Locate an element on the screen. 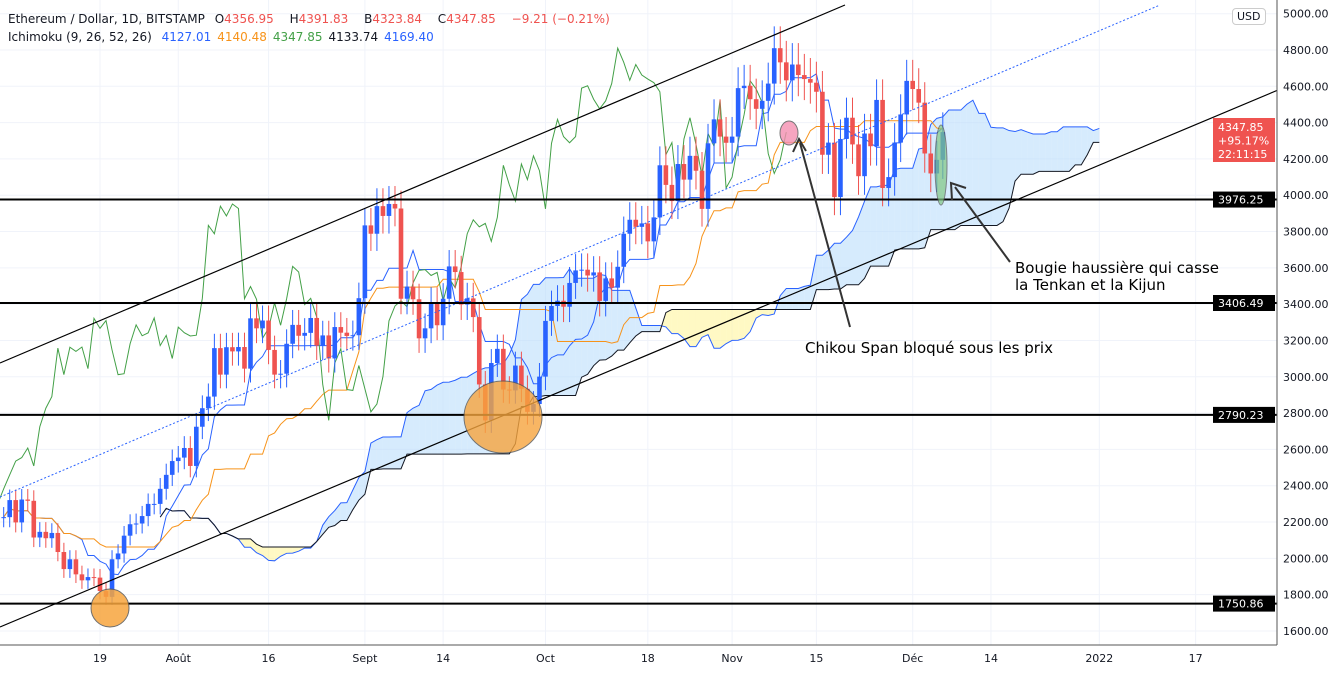 Image resolution: width=1344 pixels, height=678 pixels. indicator-title: Ichimoku (9, 26, 52, 26) is located at coordinates (80, 37).